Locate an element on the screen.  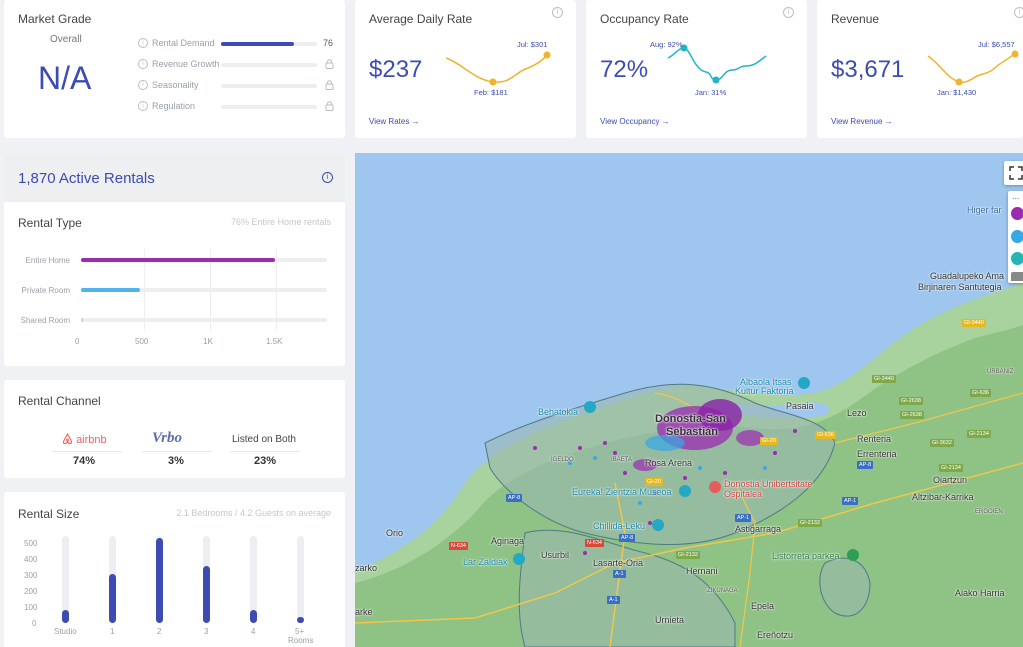
regulation-bar is located at coordinates (269, 107).